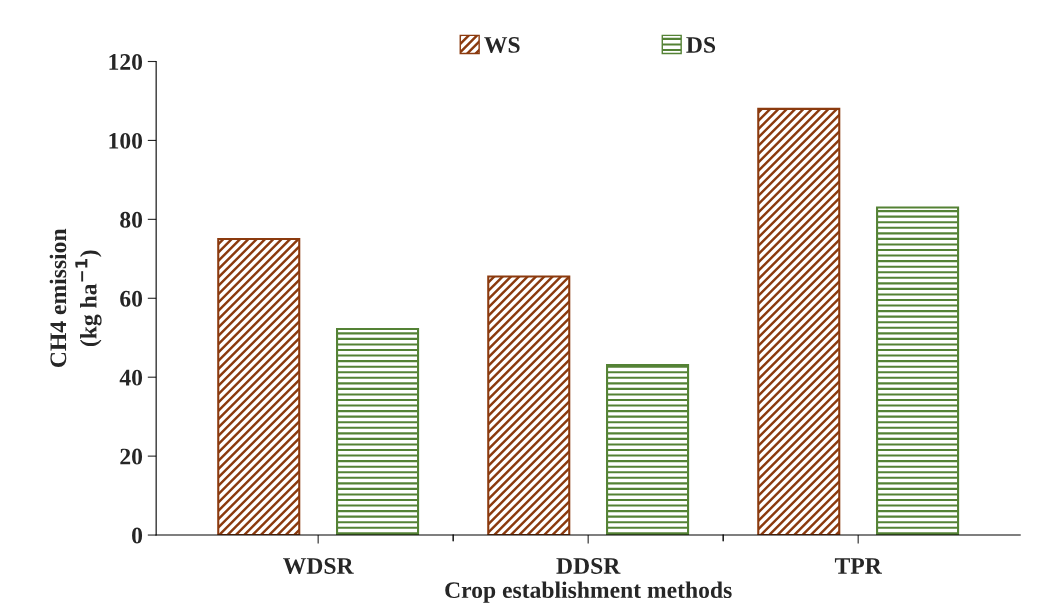  What do you see at coordinates (502, 45) in the screenshot?
I see `legend-label: WS` at bounding box center [502, 45].